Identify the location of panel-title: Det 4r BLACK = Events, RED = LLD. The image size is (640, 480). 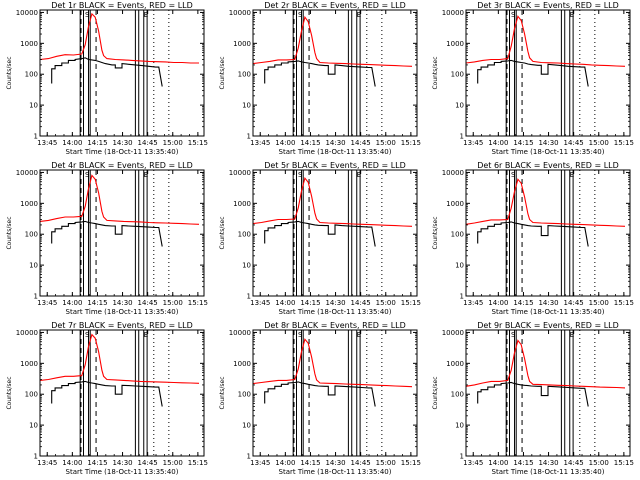
(122, 165).